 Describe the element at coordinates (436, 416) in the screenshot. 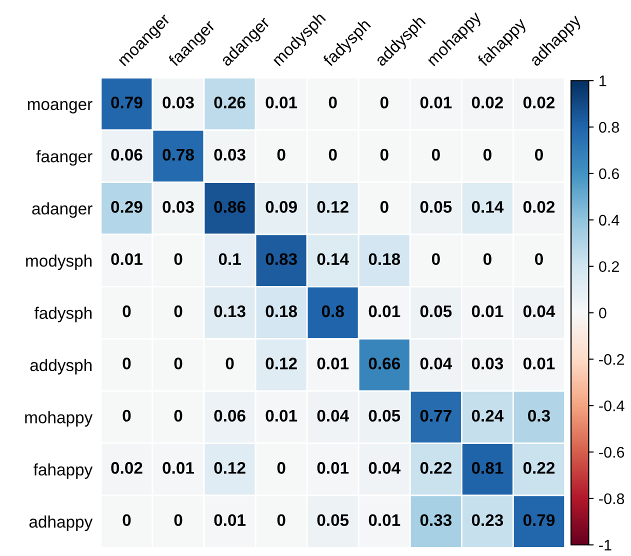

I see `data-label: 0.77` at that location.